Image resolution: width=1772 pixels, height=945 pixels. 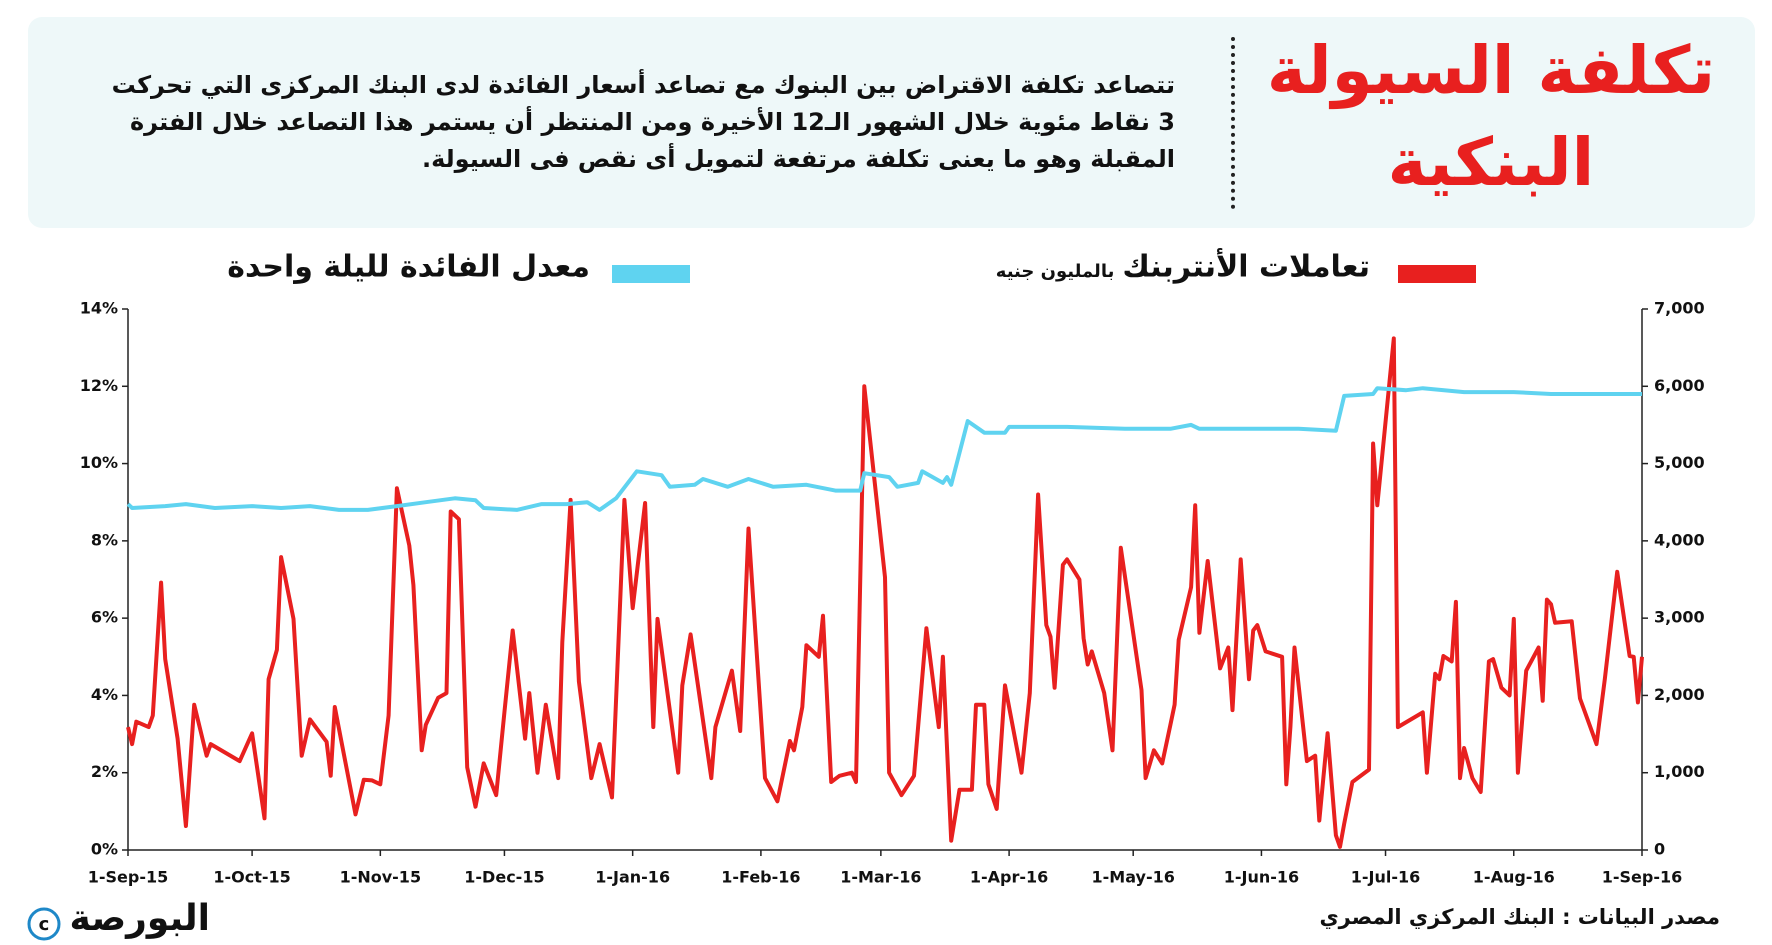 I want to click on y2-tick-label: 4,000, so click(x=1679, y=539).